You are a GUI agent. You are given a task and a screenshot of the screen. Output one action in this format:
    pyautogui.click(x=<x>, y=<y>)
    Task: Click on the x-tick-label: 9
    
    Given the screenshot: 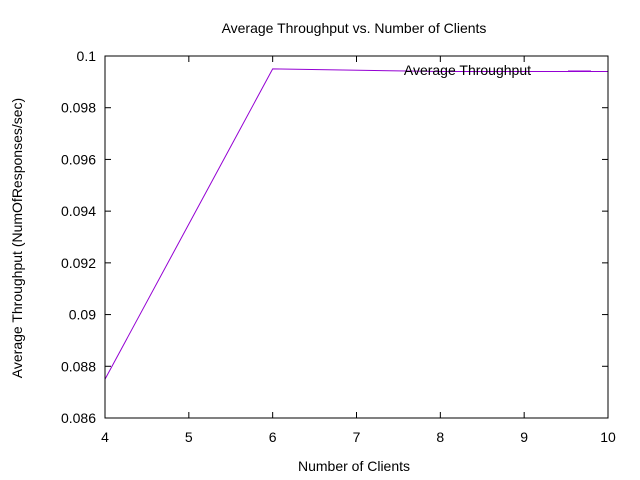 What is the action you would take?
    pyautogui.click(x=524, y=437)
    